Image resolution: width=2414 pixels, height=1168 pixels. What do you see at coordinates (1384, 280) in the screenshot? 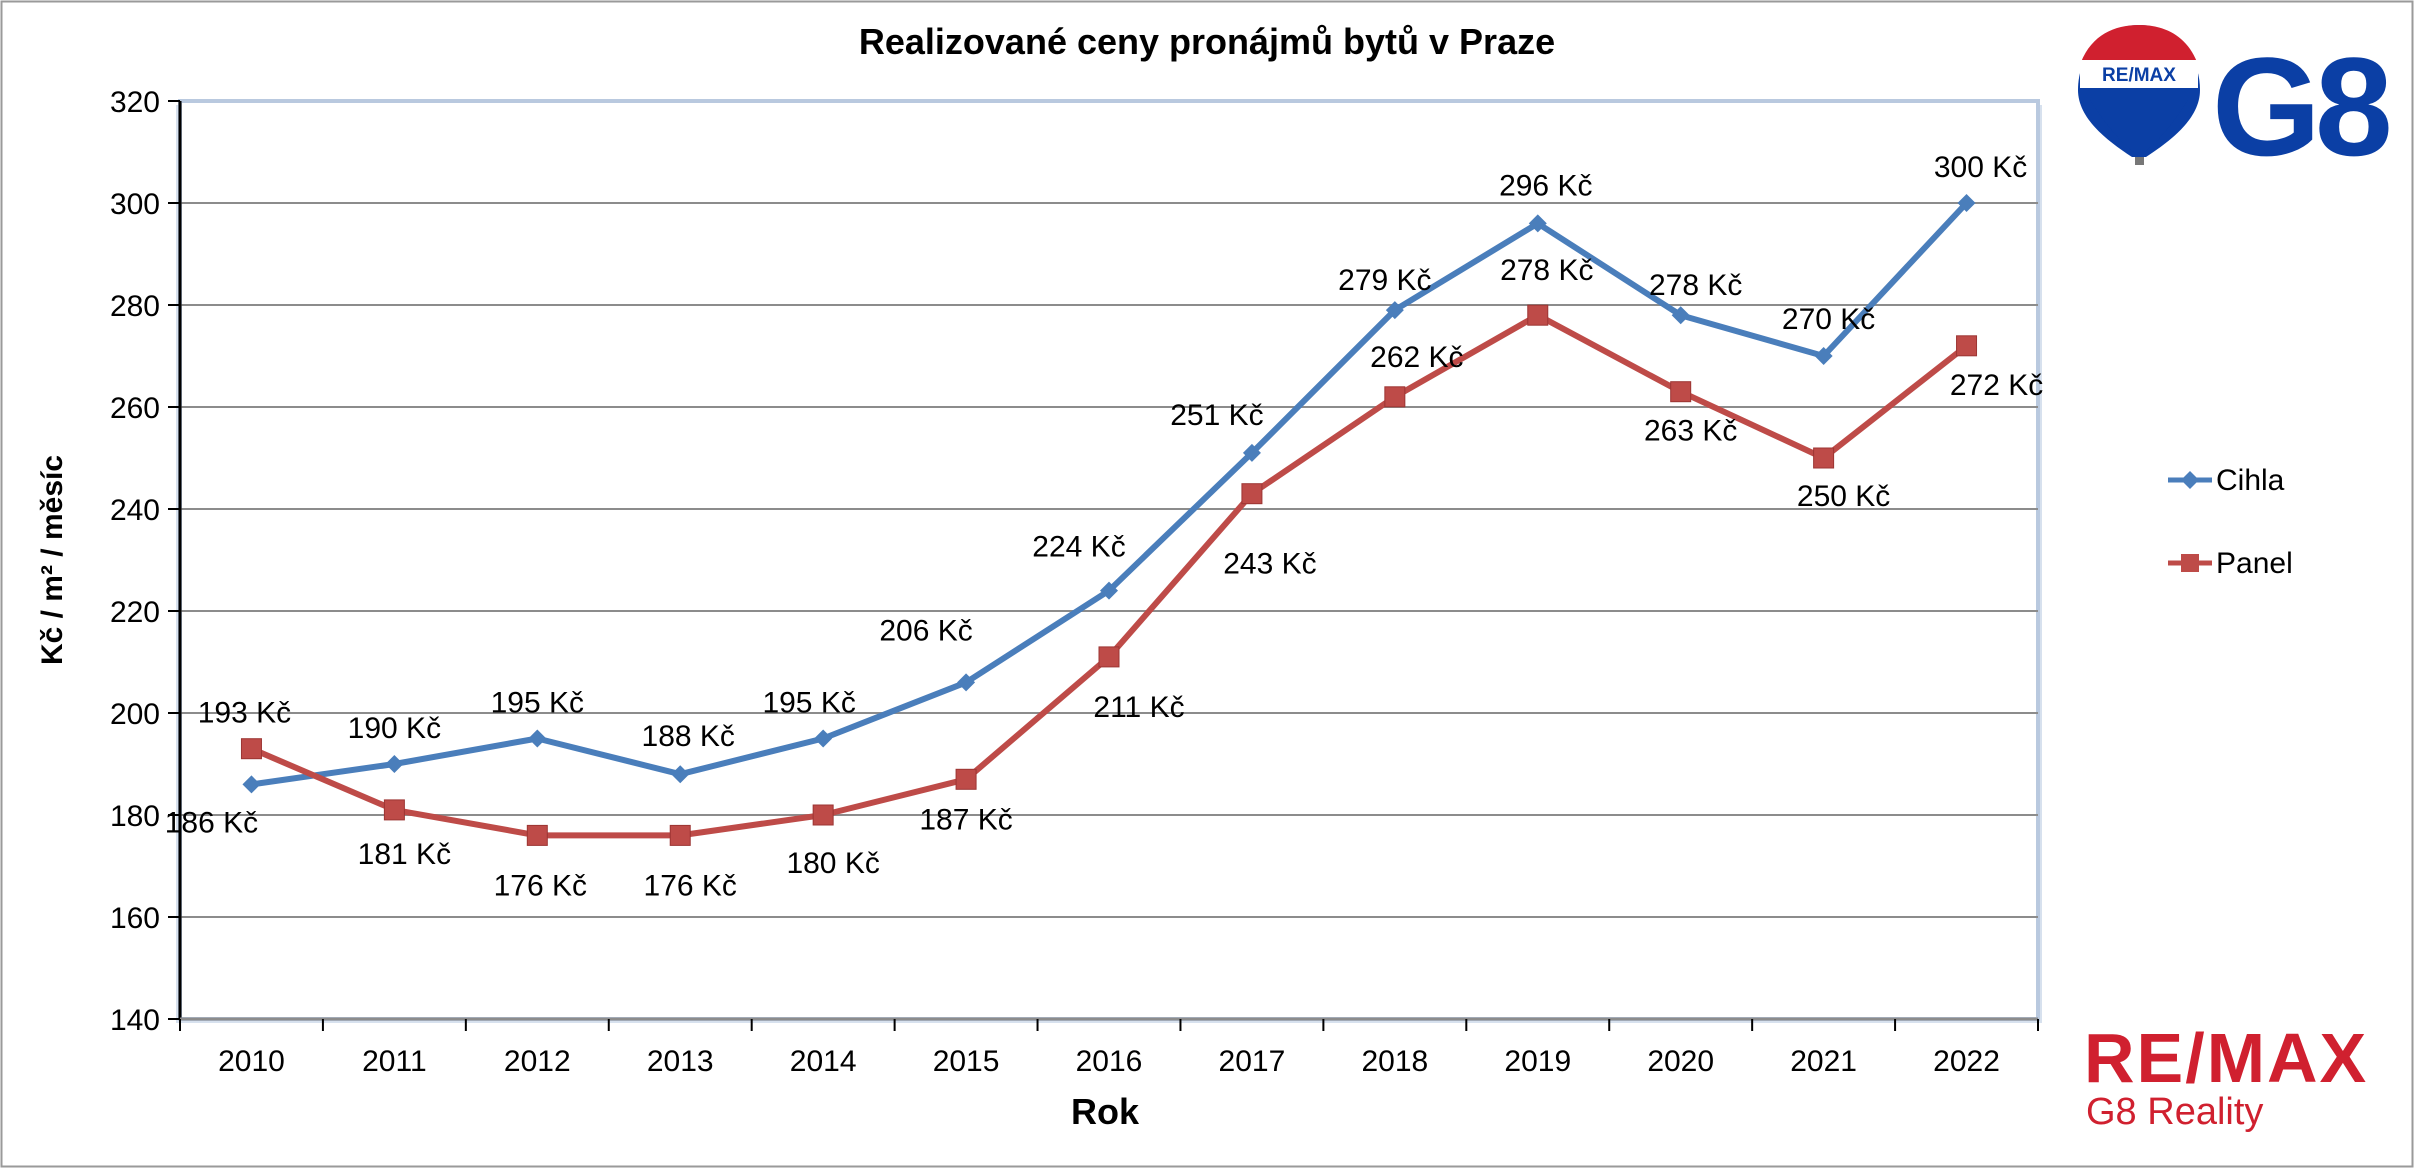
I see `data-label-cihla-2018: 279 Kč` at bounding box center [1384, 280].